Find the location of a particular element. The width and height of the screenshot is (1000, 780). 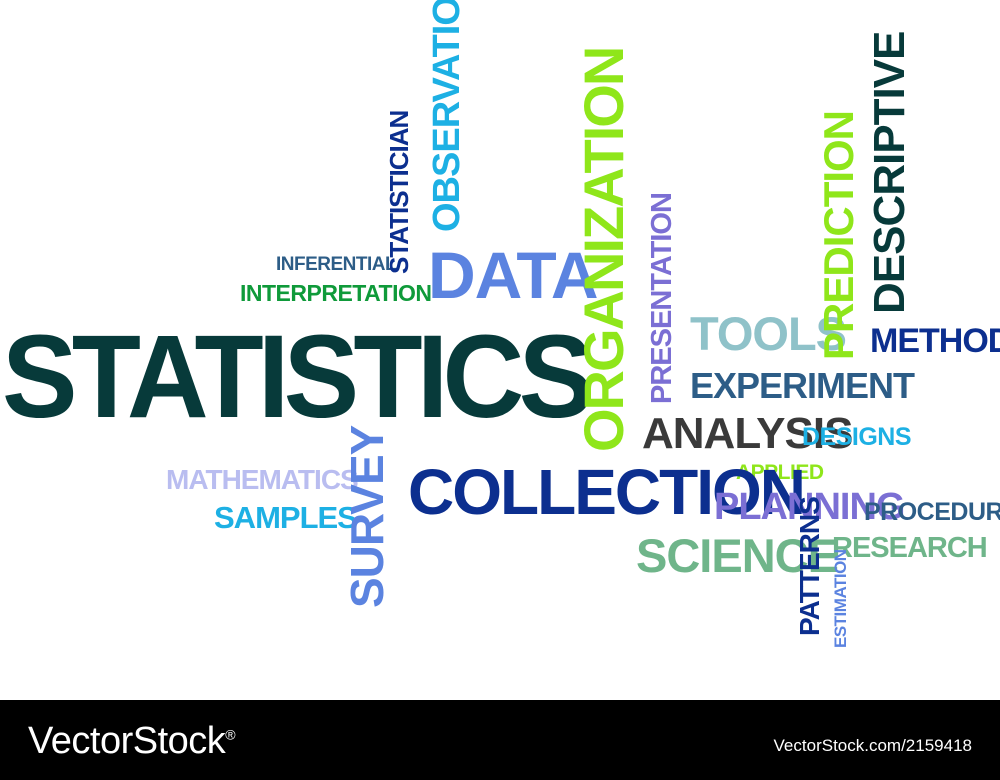

word-inferential: INFERENTIAL is located at coordinates (336, 264).